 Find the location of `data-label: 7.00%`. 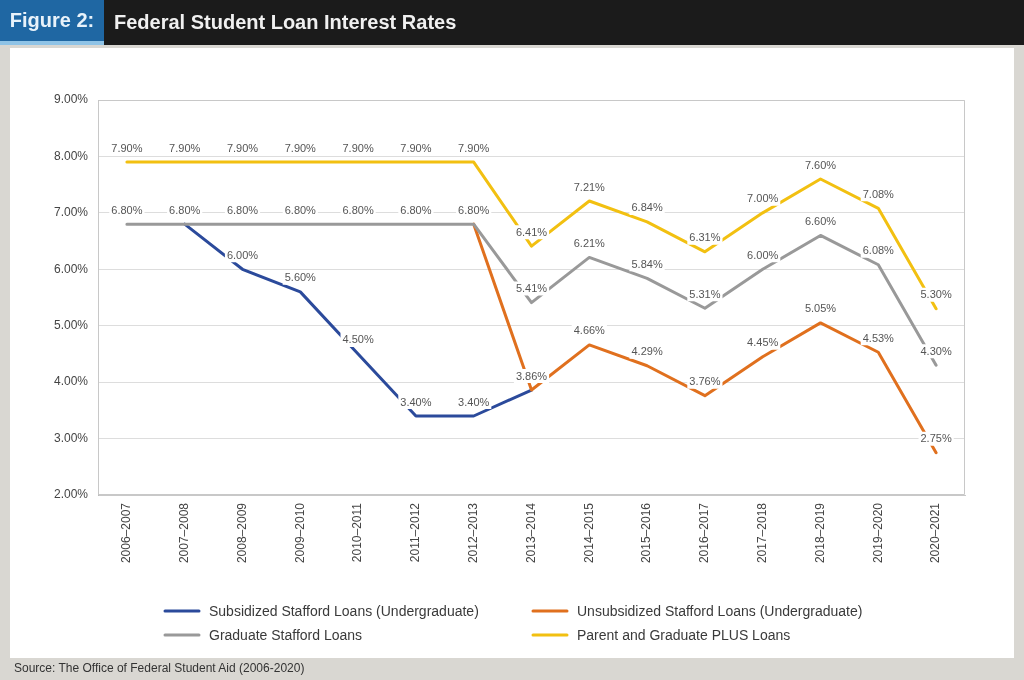

data-label: 7.00% is located at coordinates (763, 198).